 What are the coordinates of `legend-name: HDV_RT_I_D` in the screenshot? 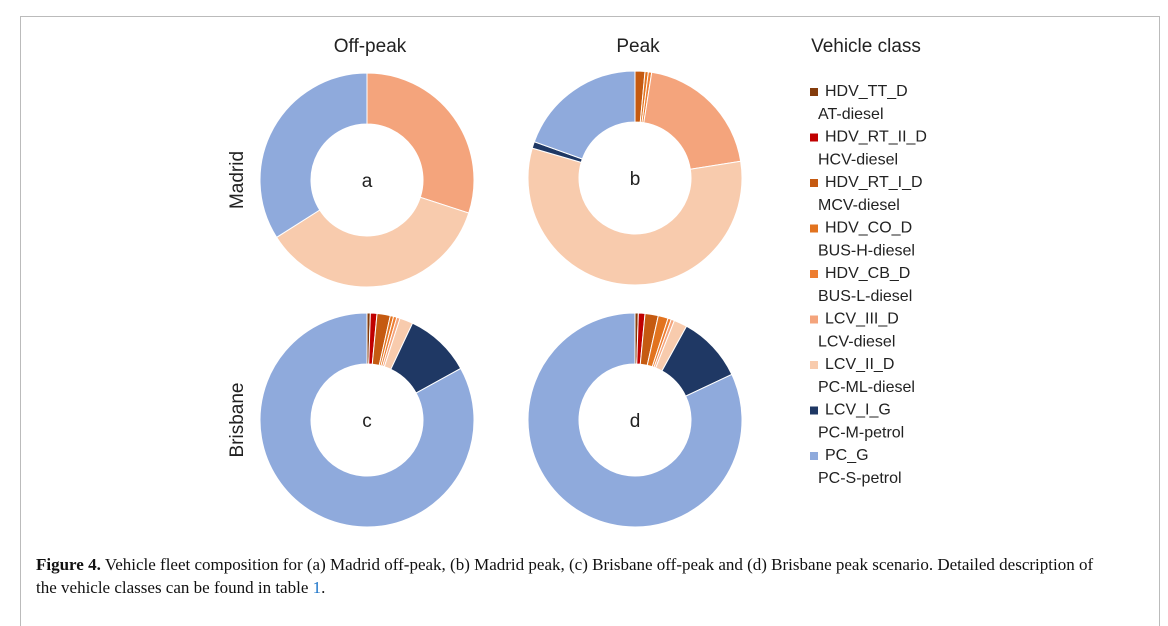 It's located at (874, 182).